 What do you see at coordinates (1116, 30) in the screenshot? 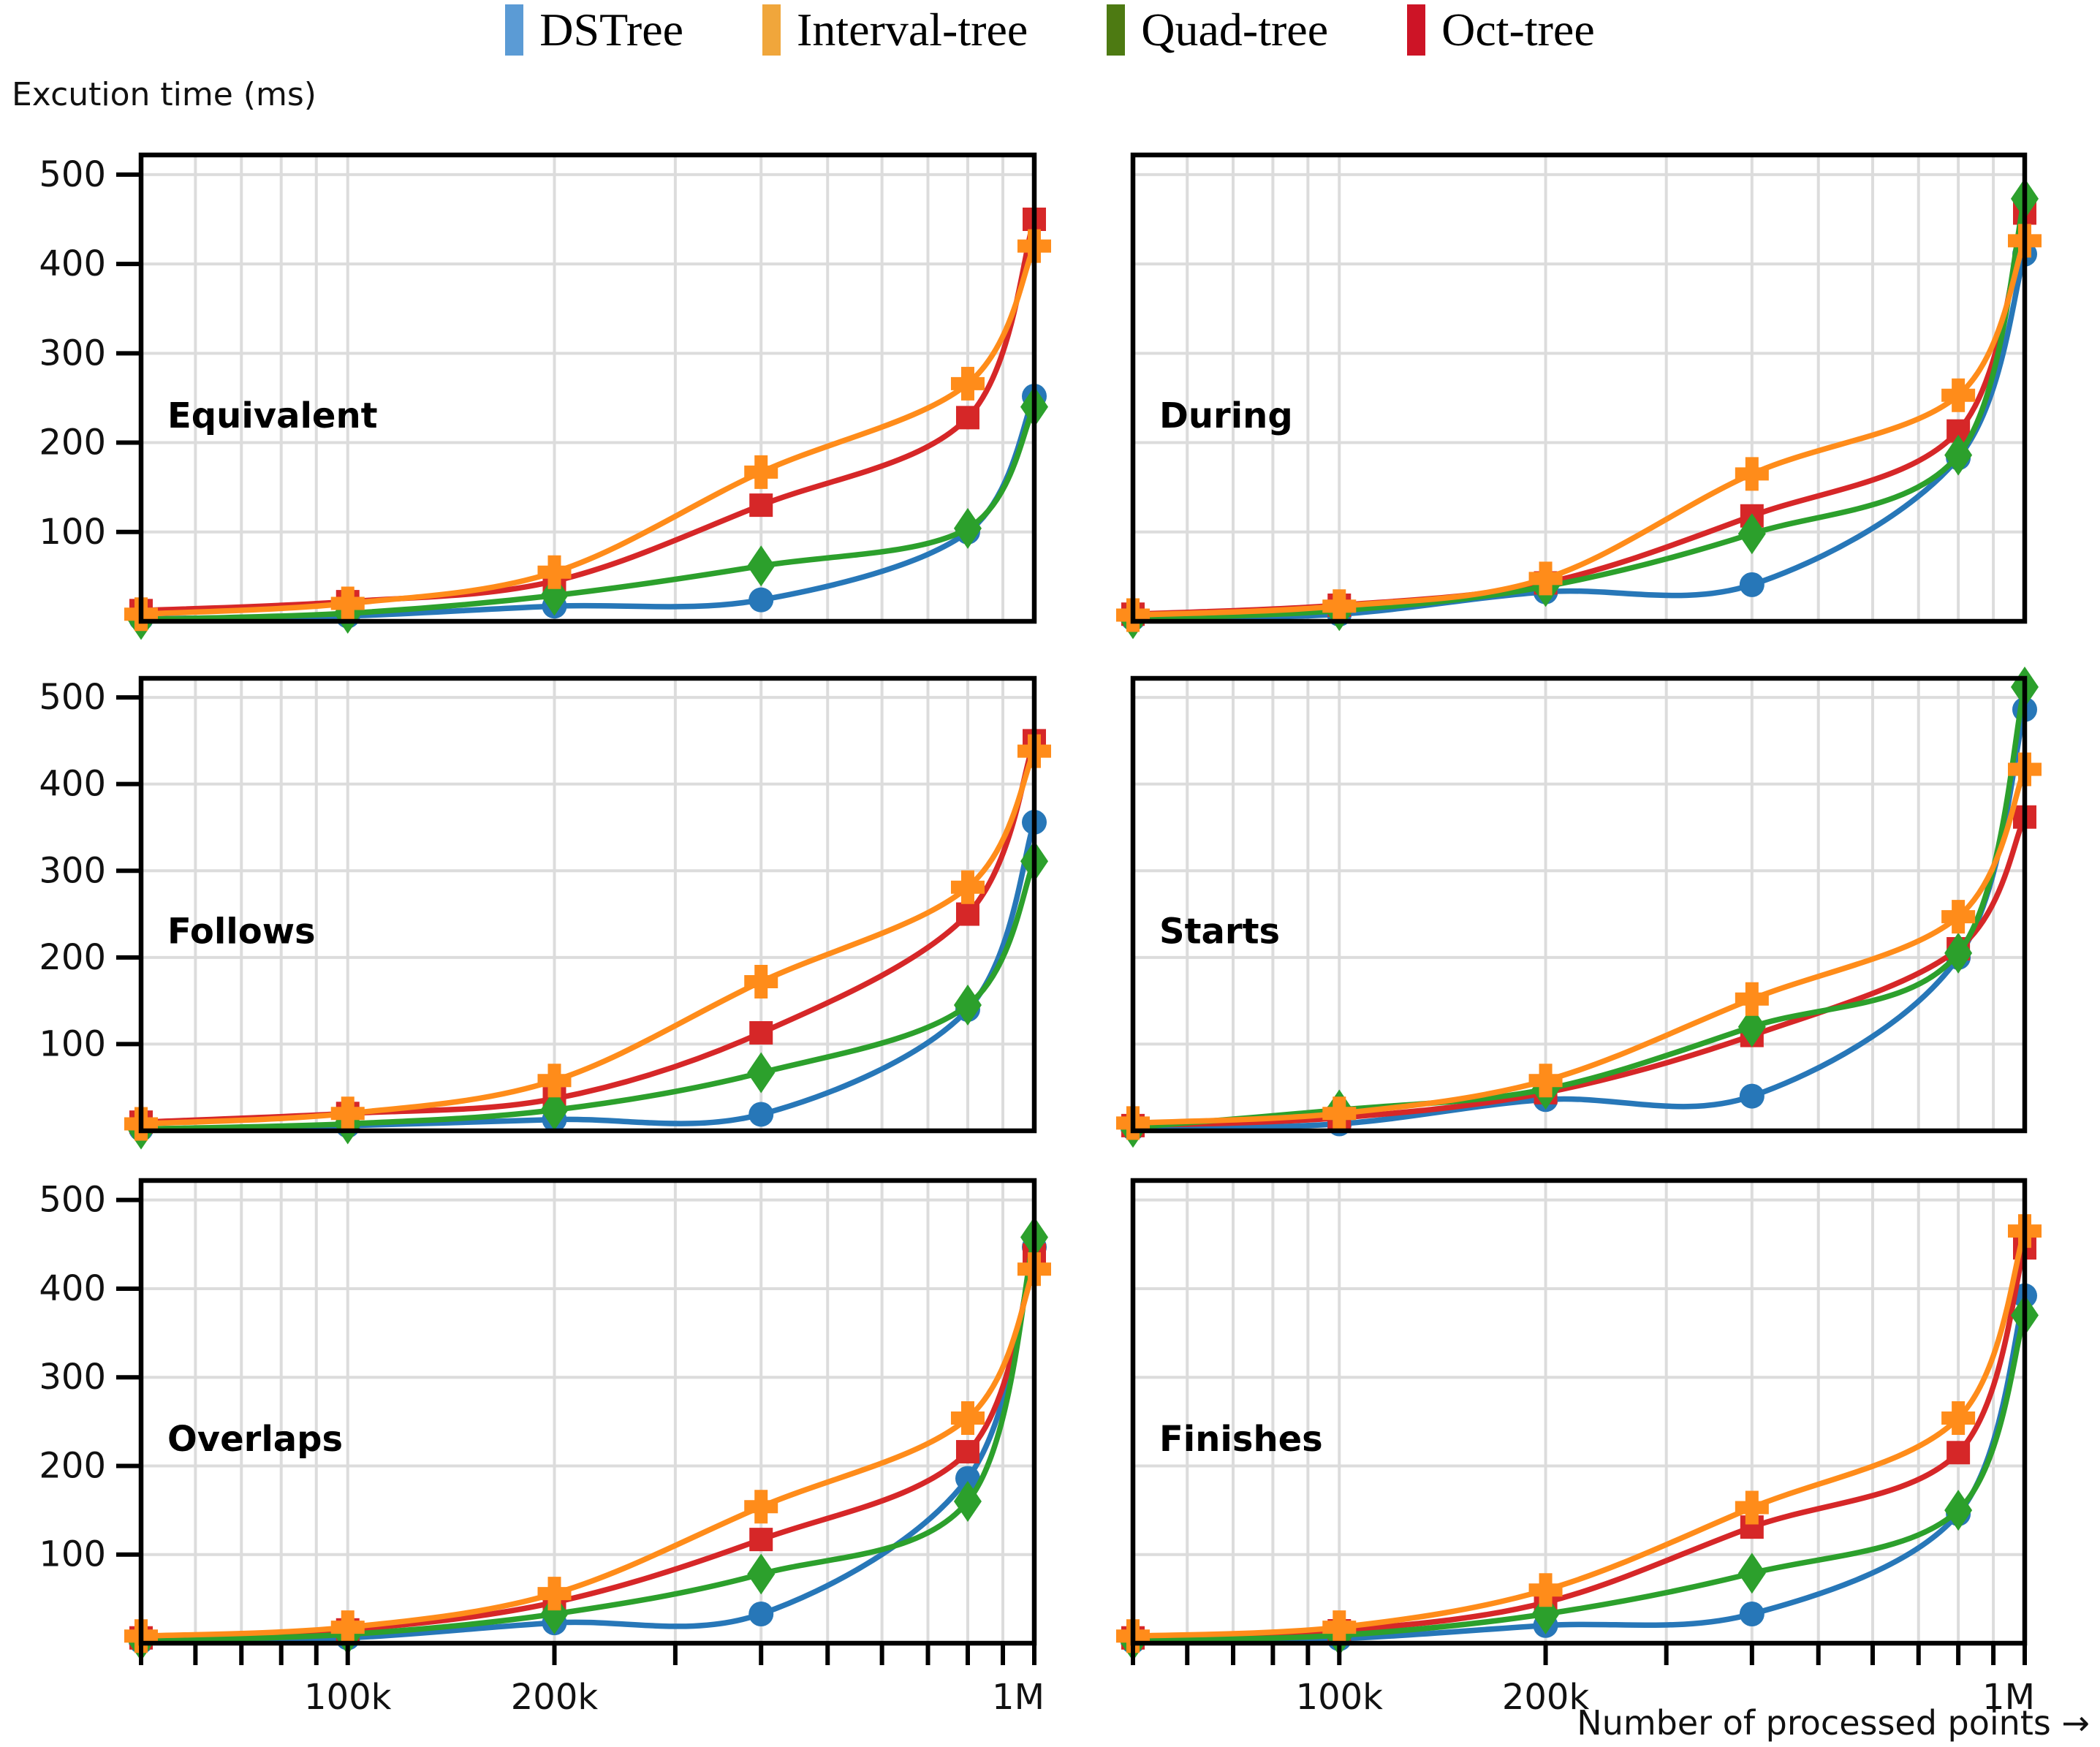
I see `quad-tree-swatch-icon` at bounding box center [1116, 30].